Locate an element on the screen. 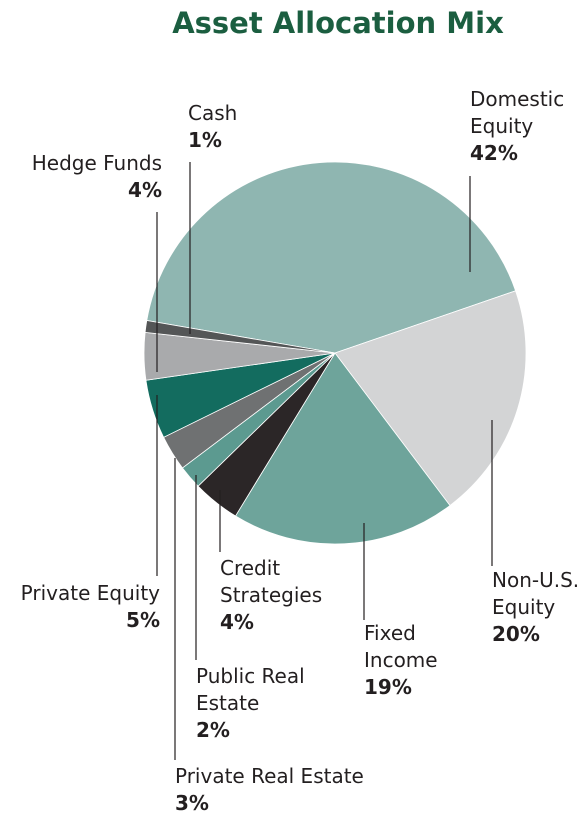 This screenshot has width=585, height=821. slice-label: Private Real Estate 3% is located at coordinates (275, 790).